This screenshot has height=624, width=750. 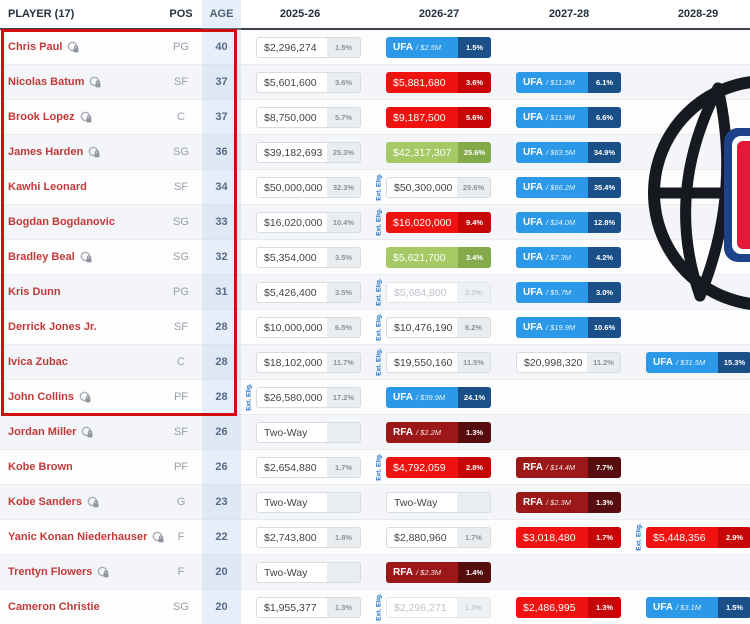 What do you see at coordinates (552, 467) in the screenshot?
I see `contract-amount: RFA / $14.4M` at bounding box center [552, 467].